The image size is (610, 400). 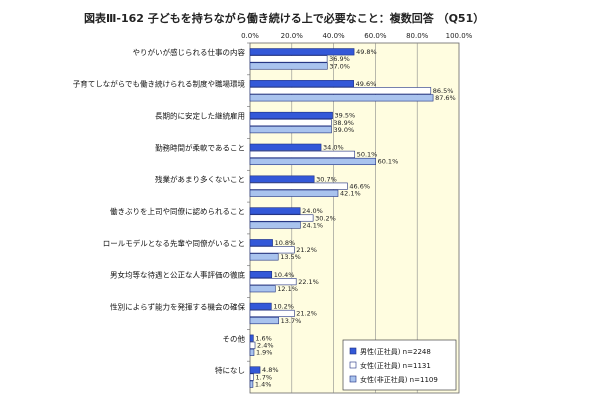 I want to click on category-label: その他, so click(x=234, y=338).